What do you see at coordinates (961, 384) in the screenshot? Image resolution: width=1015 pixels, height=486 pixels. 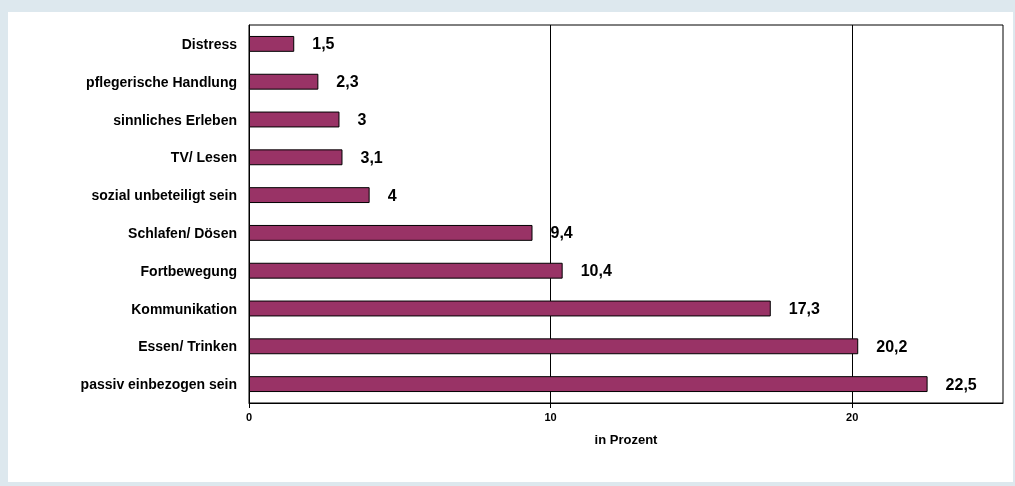 I see `data-label: 22,5` at bounding box center [961, 384].